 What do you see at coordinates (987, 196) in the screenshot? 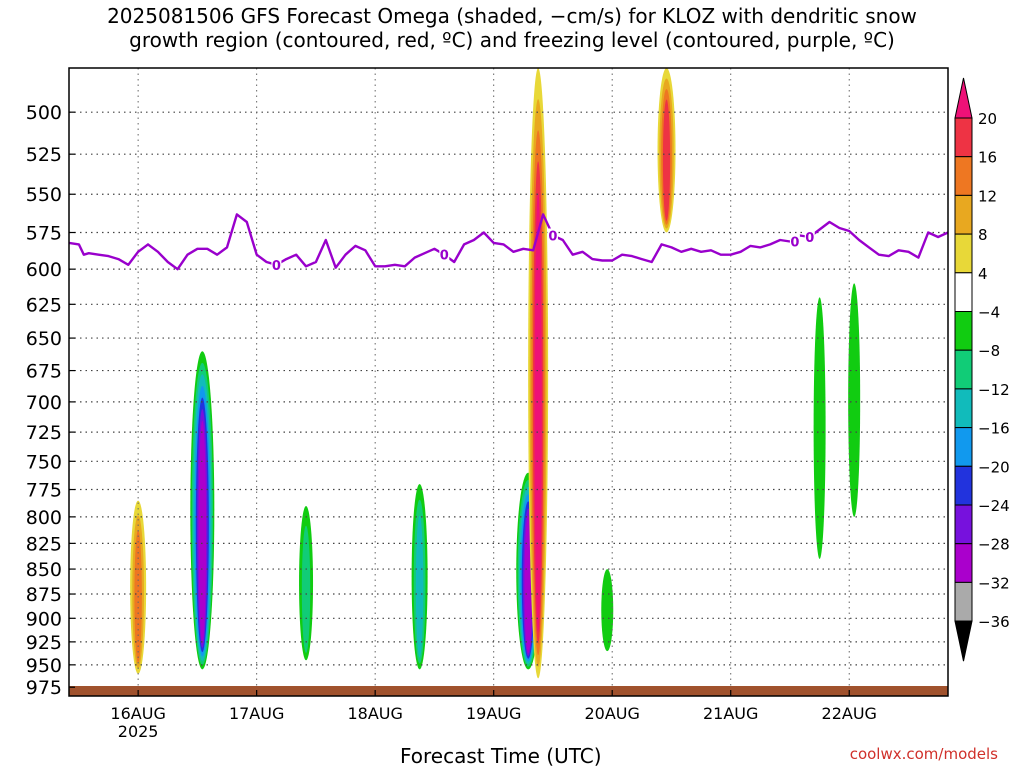
I see `colorbar-tick-label: 12` at bounding box center [987, 196].